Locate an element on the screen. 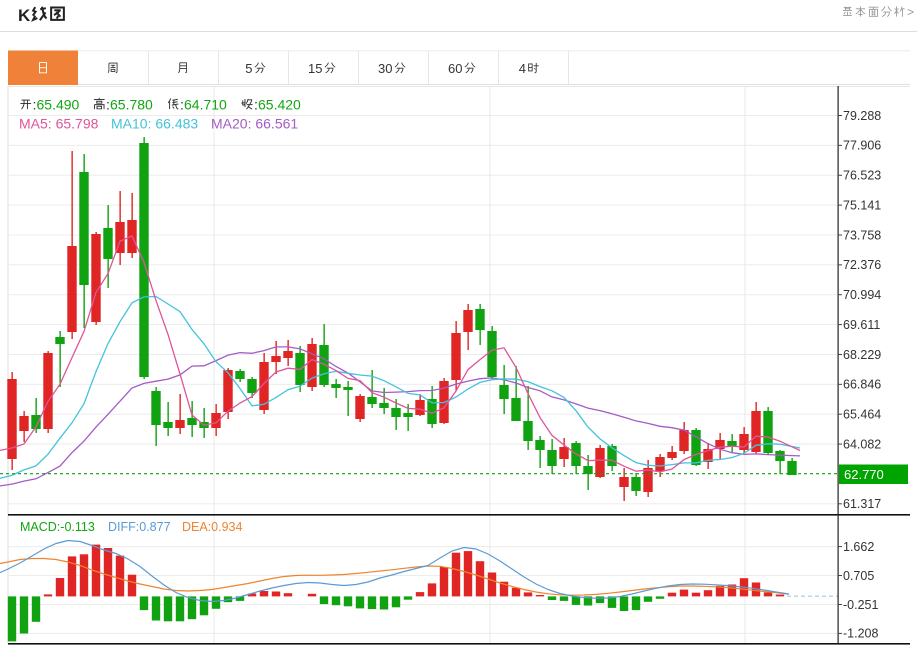  svg-text: 79.288 is located at coordinates (862, 116).